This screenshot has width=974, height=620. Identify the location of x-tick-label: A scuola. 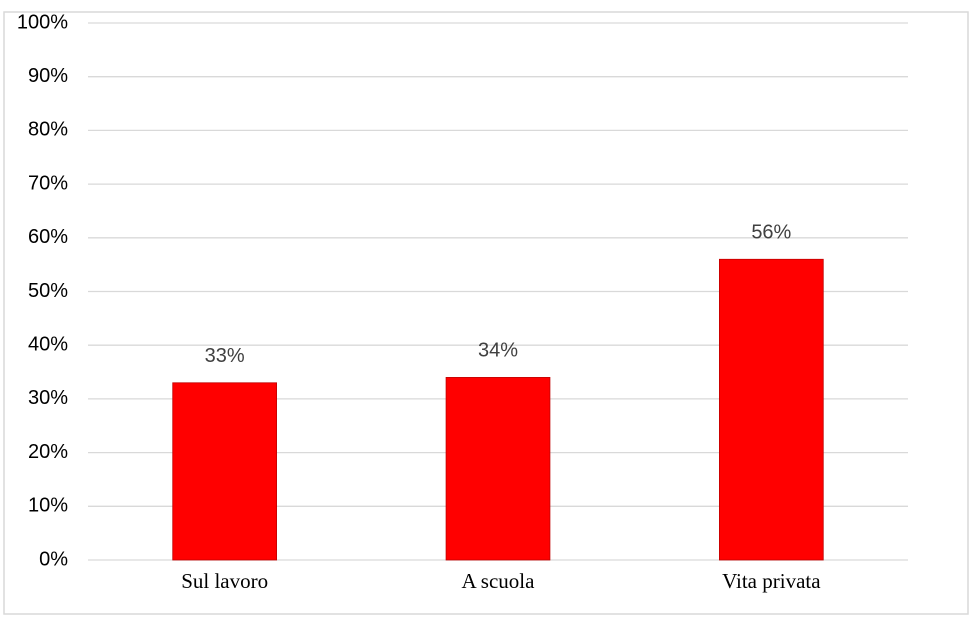
(499, 581).